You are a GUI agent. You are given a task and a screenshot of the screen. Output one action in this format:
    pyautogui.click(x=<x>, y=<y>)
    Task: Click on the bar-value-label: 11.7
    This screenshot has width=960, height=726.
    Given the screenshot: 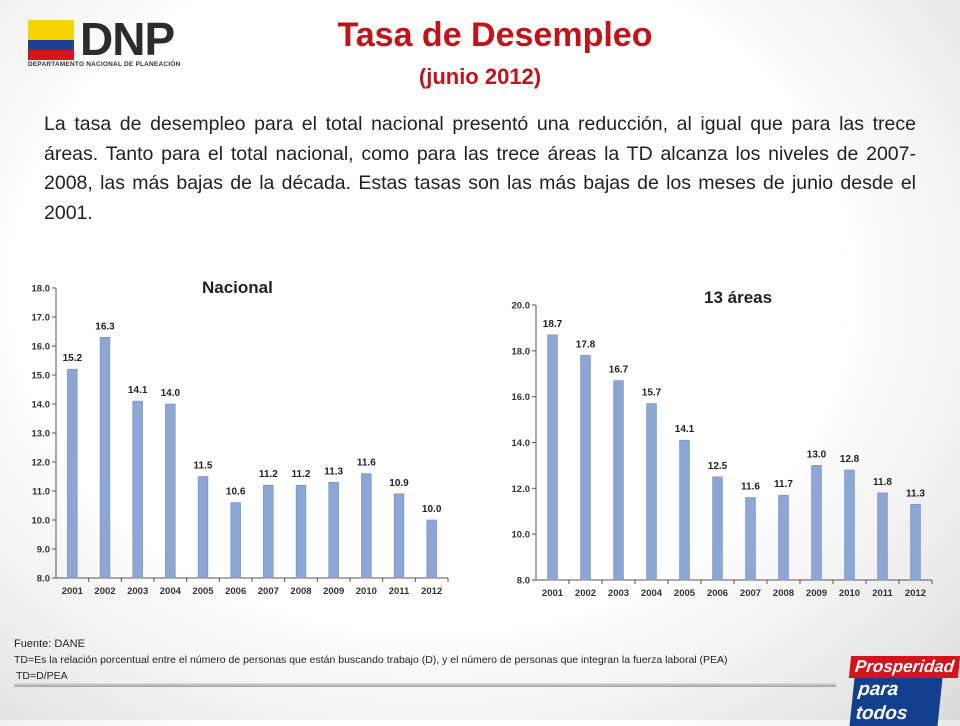 What is the action you would take?
    pyautogui.click(x=783, y=484)
    